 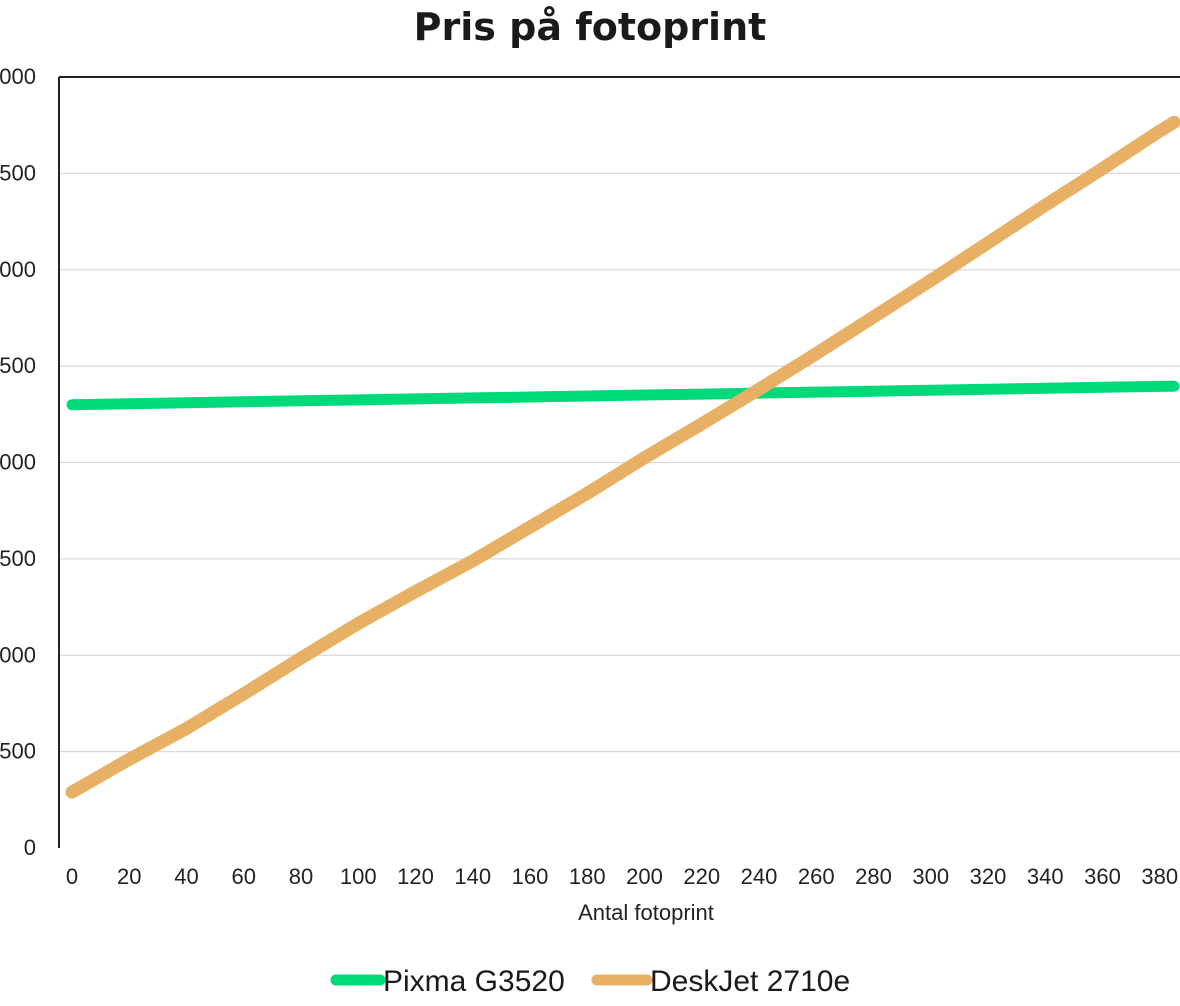 What do you see at coordinates (750, 981) in the screenshot?
I see `legend-label-2: DeskJet 2710e` at bounding box center [750, 981].